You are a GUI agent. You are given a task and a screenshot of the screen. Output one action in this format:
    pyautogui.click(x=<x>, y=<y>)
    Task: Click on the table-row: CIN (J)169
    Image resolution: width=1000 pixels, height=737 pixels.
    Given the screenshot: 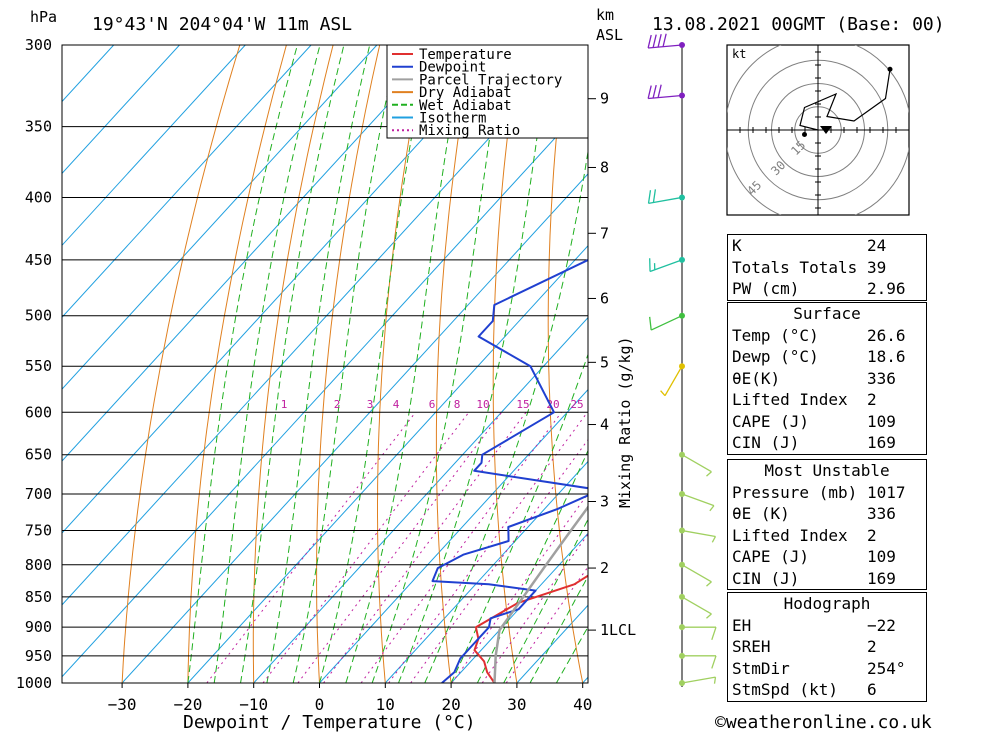 What is the action you would take?
    pyautogui.click(x=827, y=579)
    